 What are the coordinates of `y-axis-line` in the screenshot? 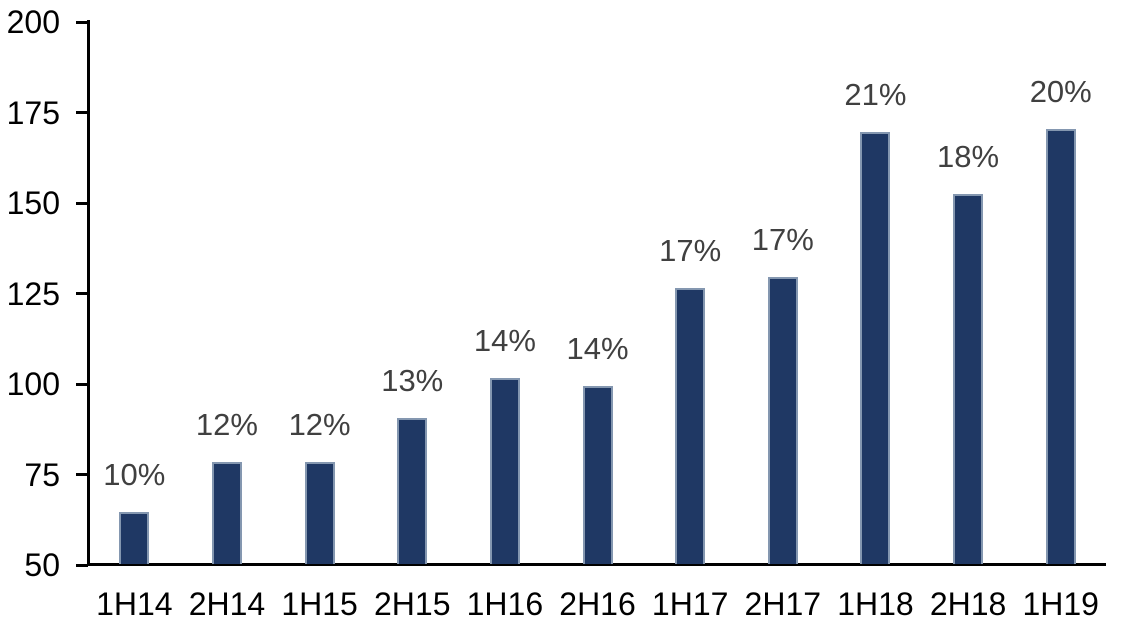 It's located at (88, 293).